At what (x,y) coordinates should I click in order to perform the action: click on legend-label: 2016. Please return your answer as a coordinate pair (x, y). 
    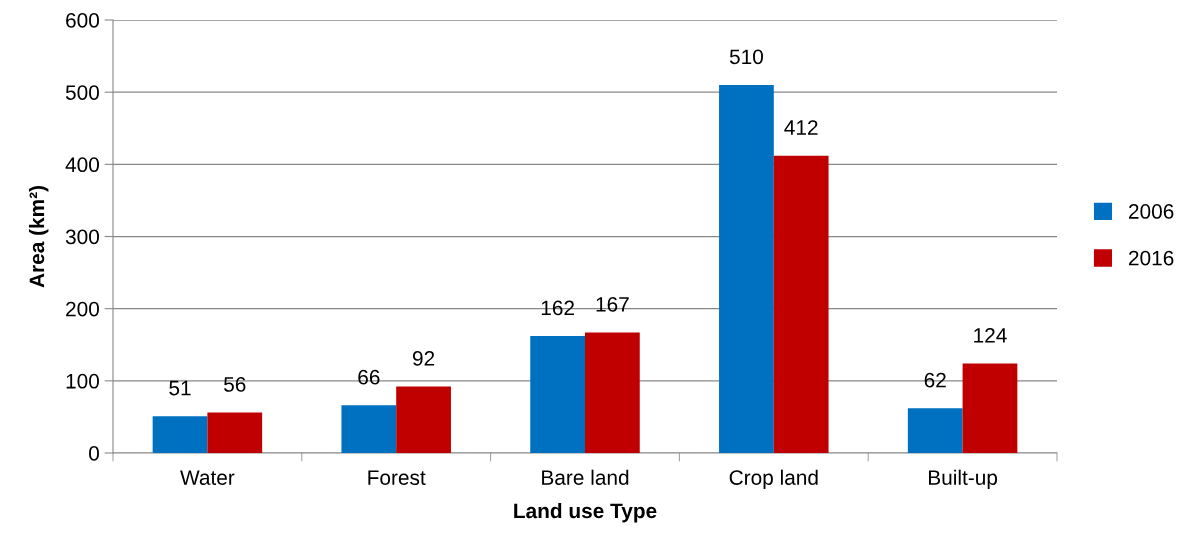
    Looking at the image, I should click on (1151, 258).